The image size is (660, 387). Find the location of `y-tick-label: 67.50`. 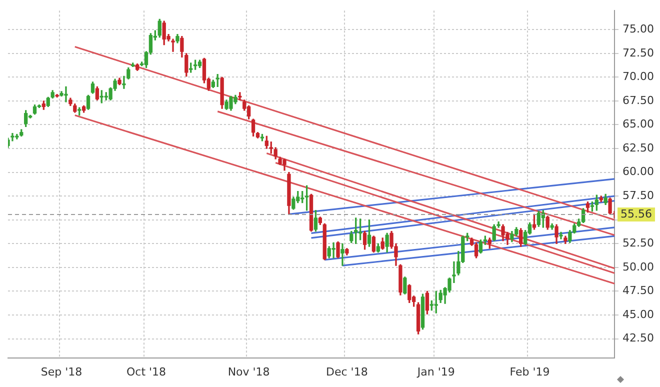

y-tick-label: 67.50 is located at coordinates (638, 100).